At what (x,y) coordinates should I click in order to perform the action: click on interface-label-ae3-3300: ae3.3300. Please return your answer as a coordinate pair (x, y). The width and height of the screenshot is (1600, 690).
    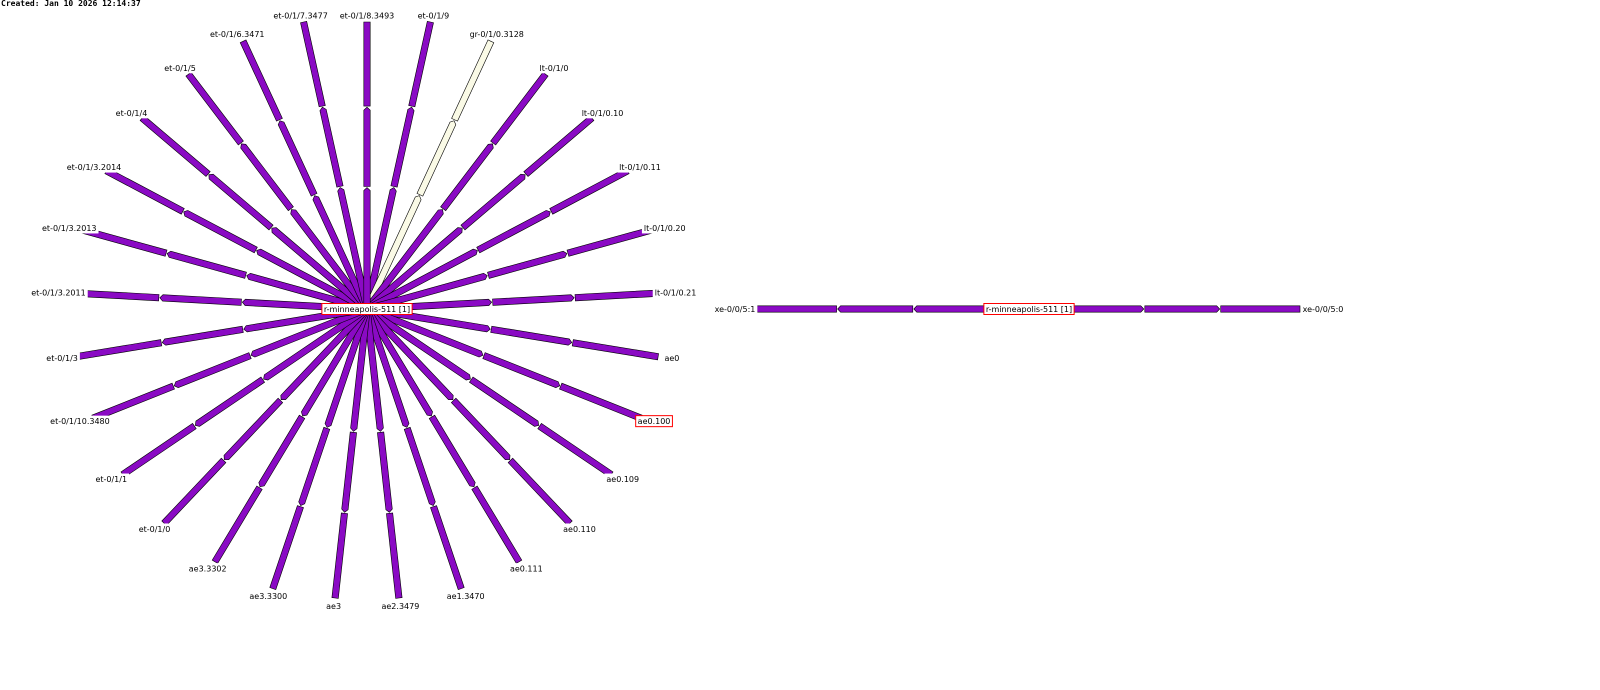
    Looking at the image, I should click on (268, 596).